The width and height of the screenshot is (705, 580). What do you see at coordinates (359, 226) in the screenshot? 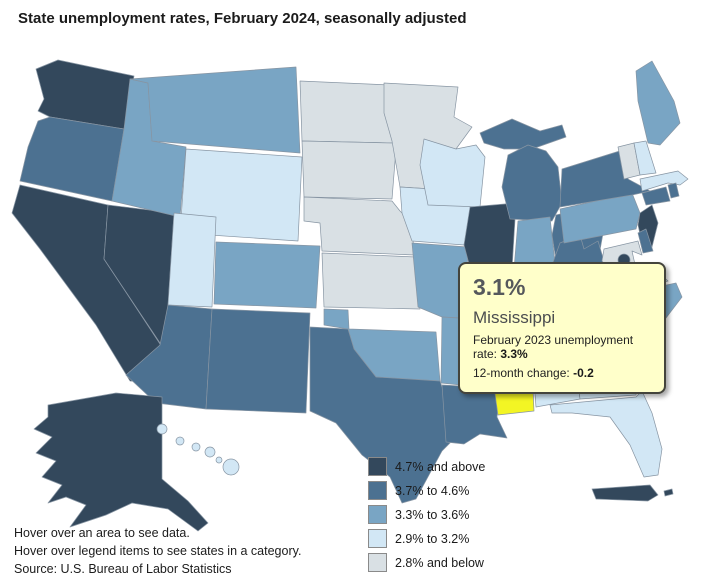
I see `state-nebraska` at bounding box center [359, 226].